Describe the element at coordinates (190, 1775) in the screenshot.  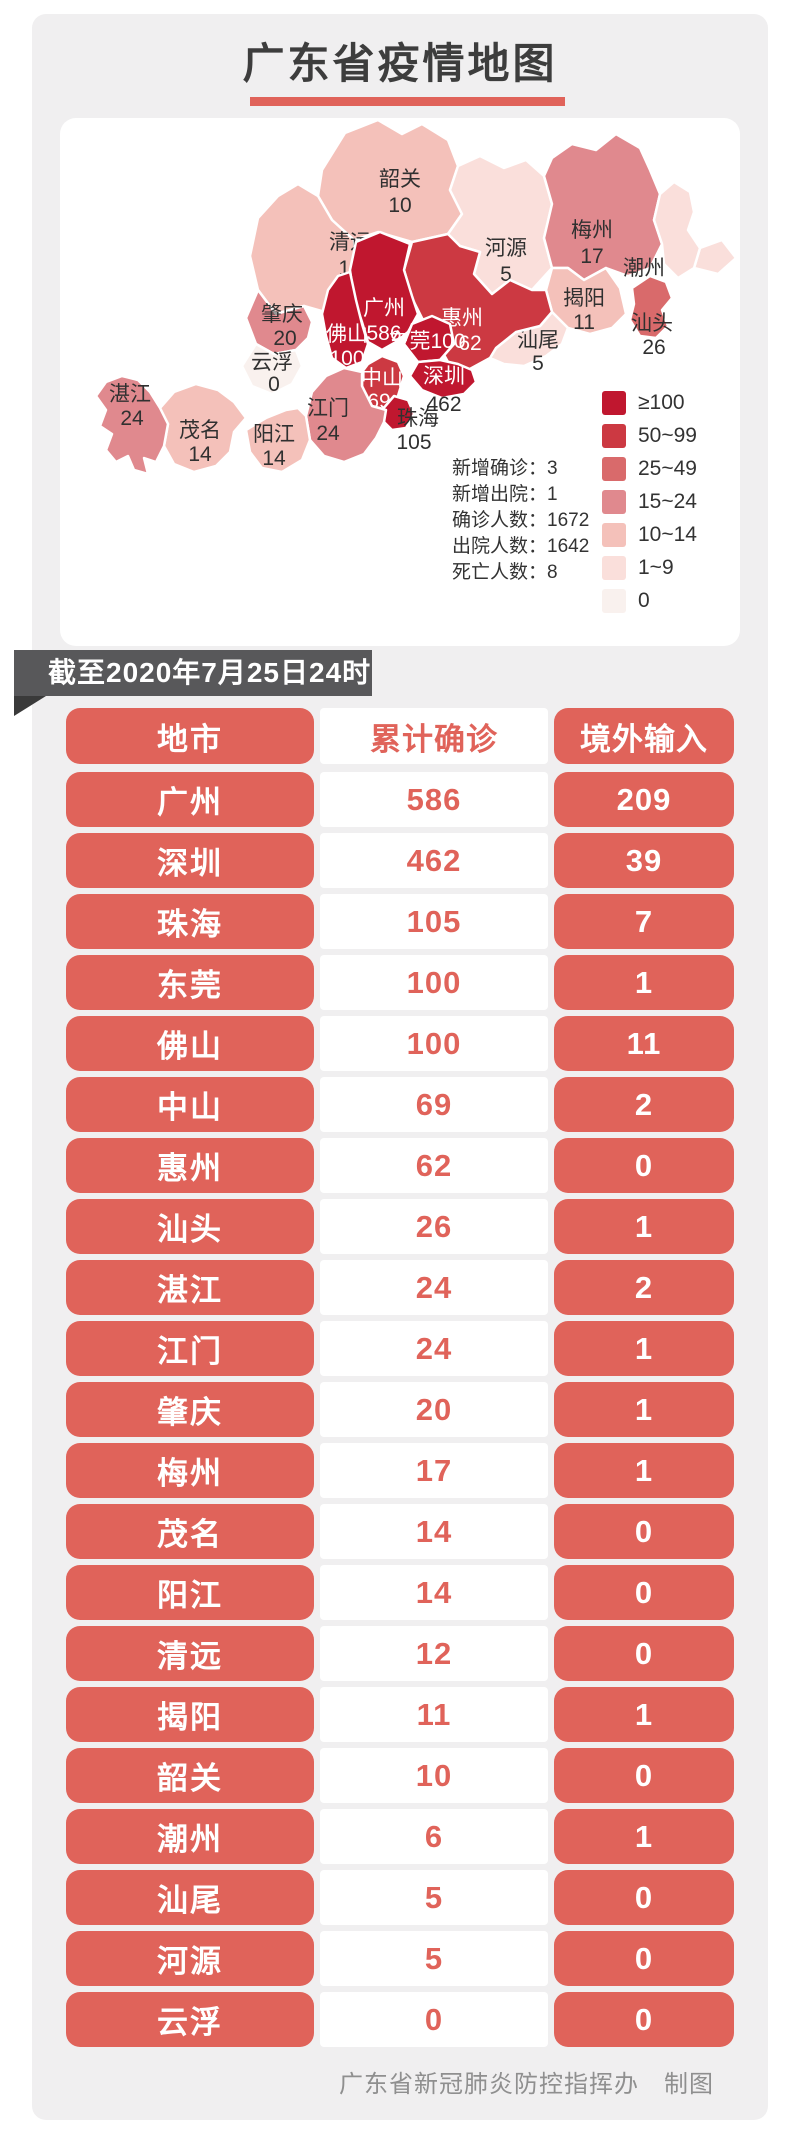
I see `table-cell: 韶关` at that location.